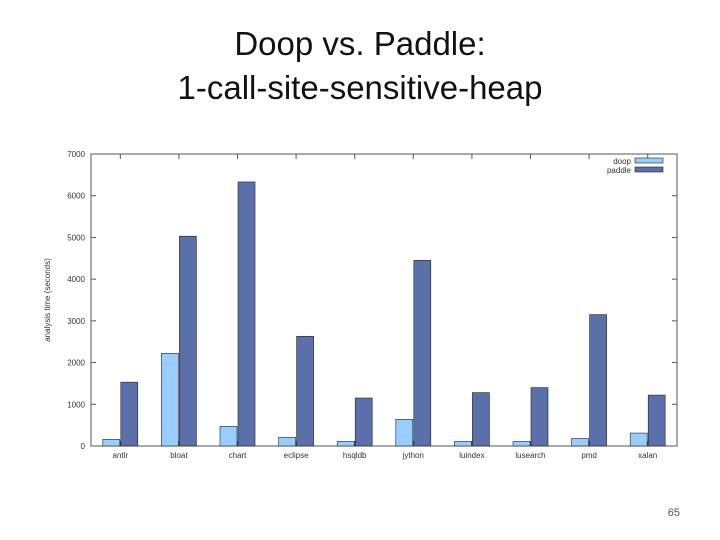 The width and height of the screenshot is (720, 540). What do you see at coordinates (673, 513) in the screenshot?
I see `page-number: 65` at bounding box center [673, 513].